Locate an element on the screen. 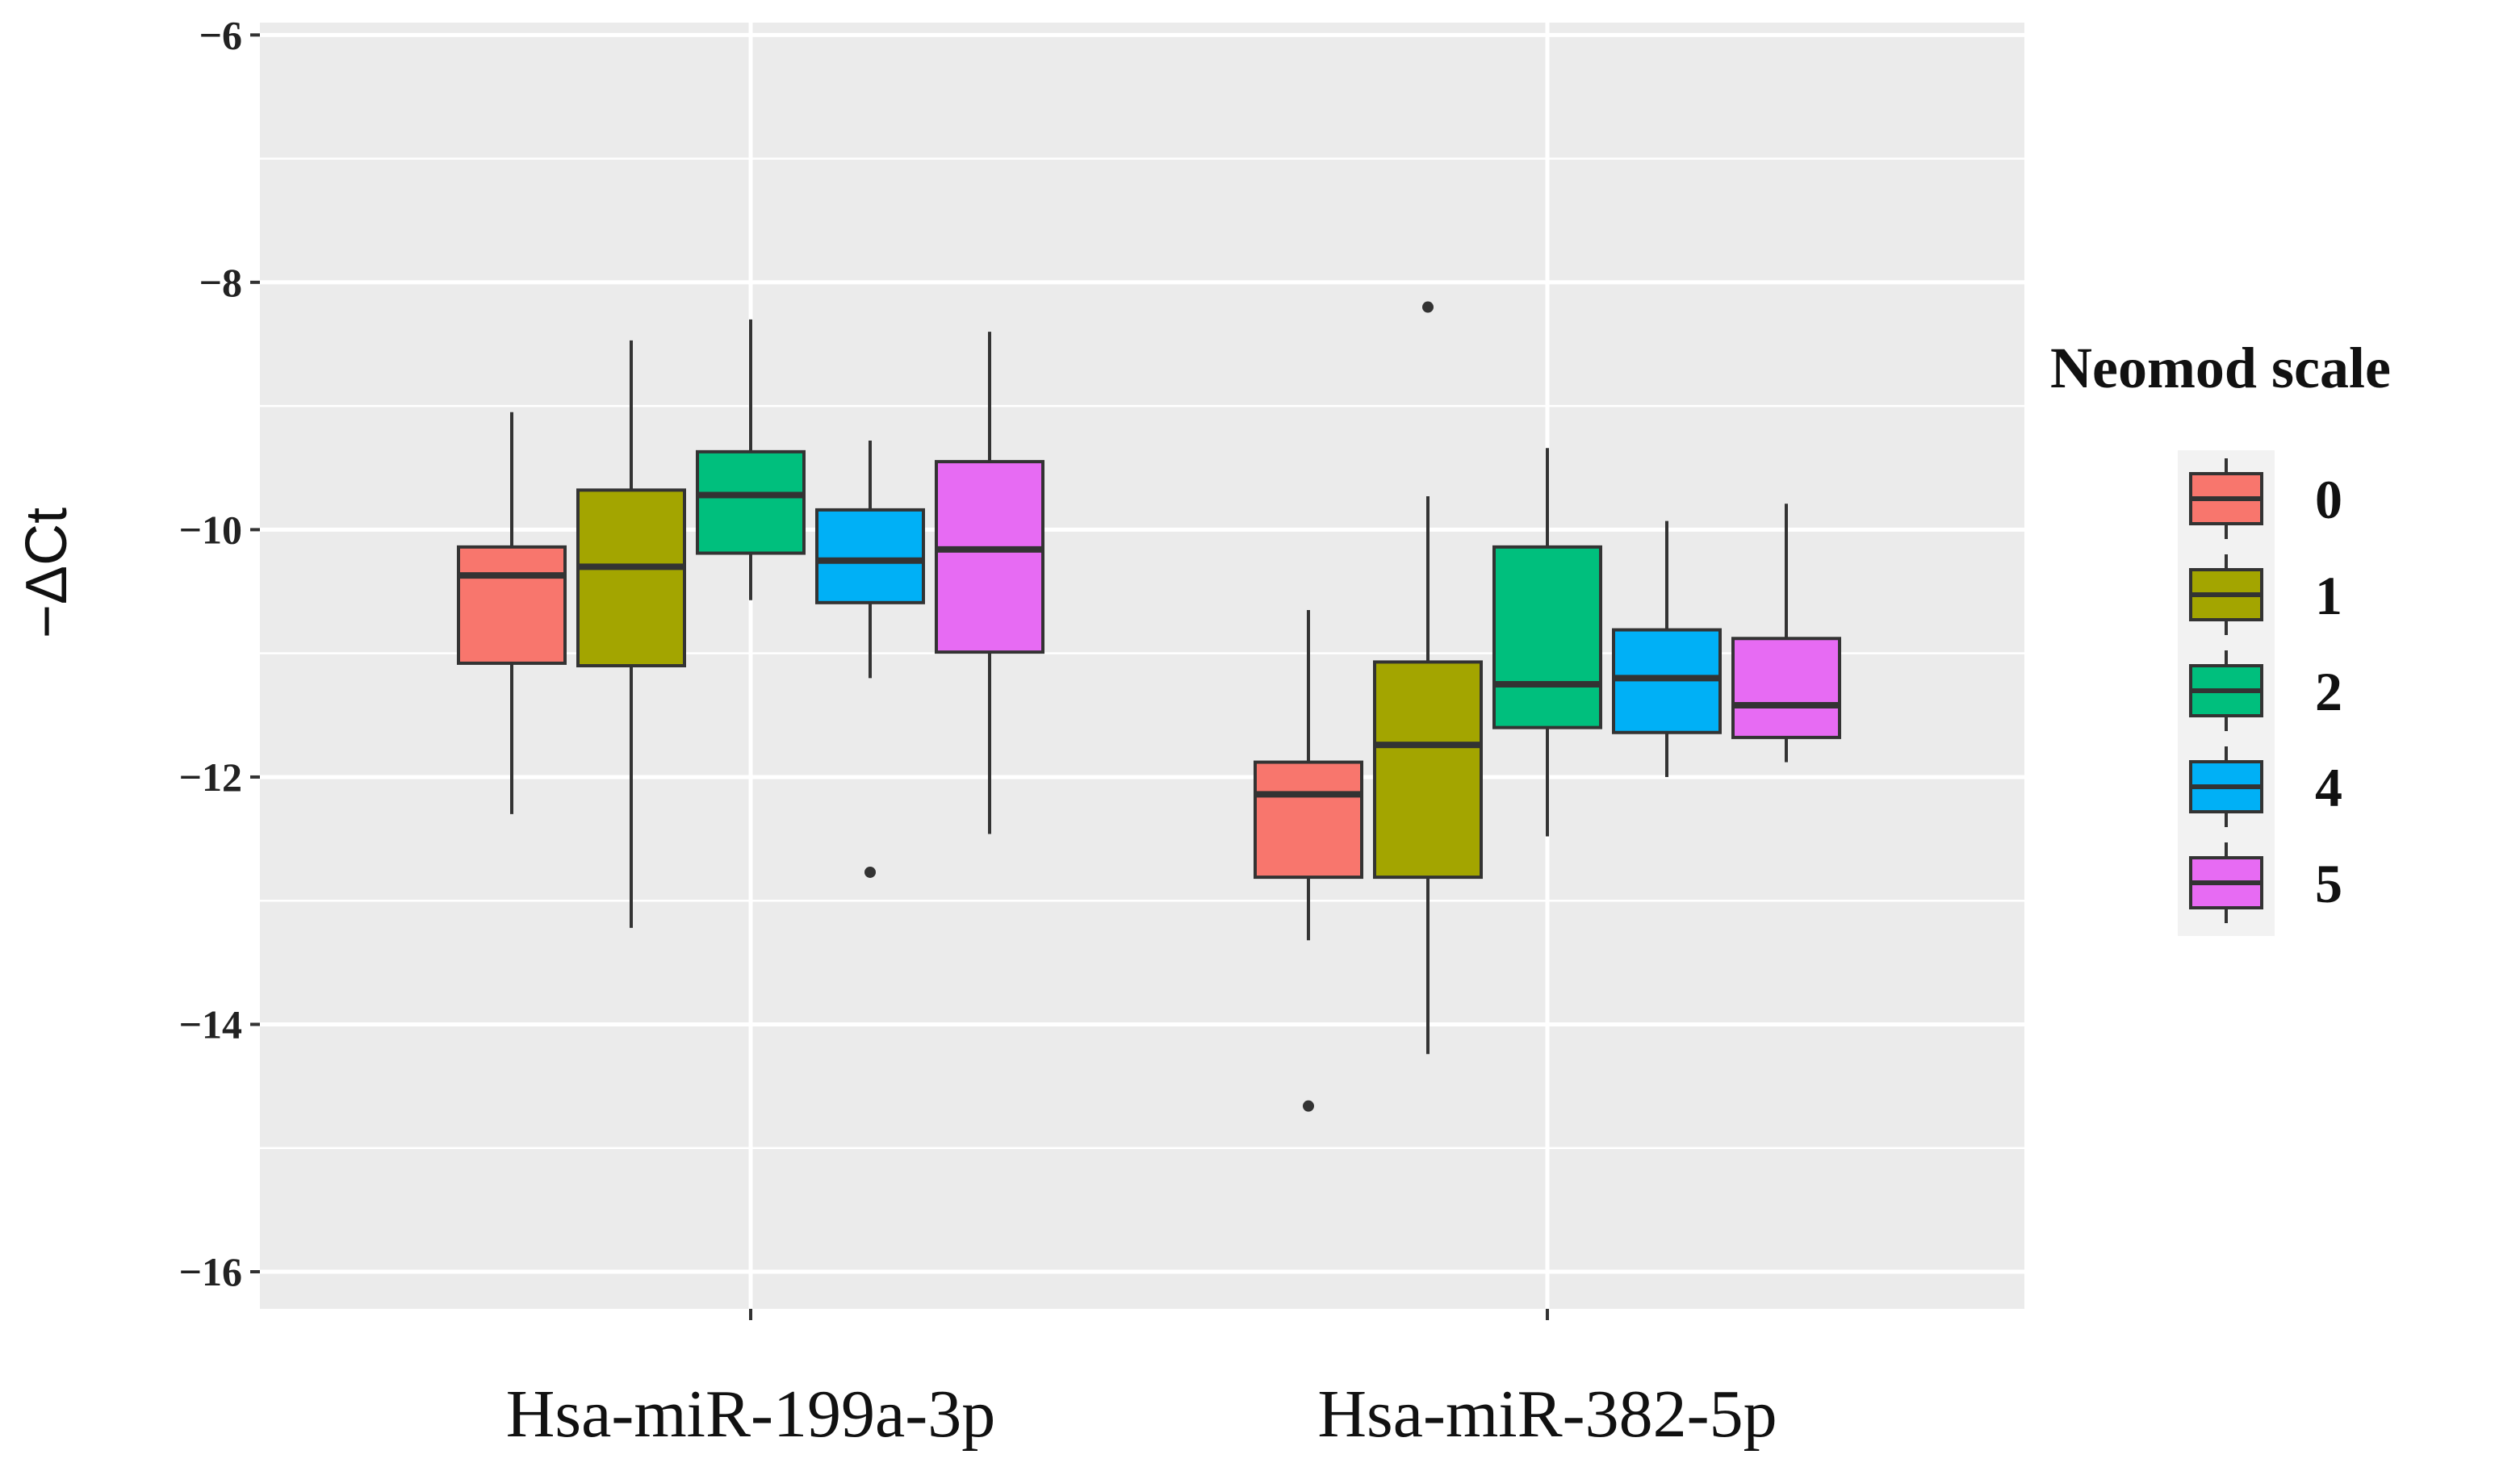 The width and height of the screenshot is (2520, 1467). legend-label: 1 is located at coordinates (2328, 595).